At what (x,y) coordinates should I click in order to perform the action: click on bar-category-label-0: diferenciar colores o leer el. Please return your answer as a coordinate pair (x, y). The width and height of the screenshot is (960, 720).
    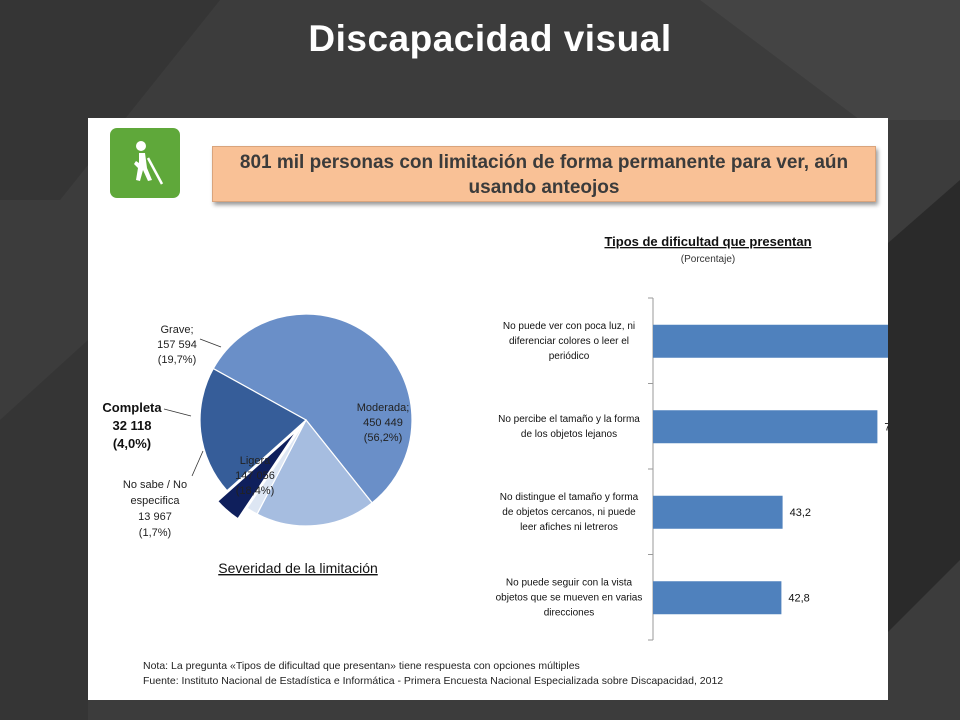
    Looking at the image, I should click on (569, 341).